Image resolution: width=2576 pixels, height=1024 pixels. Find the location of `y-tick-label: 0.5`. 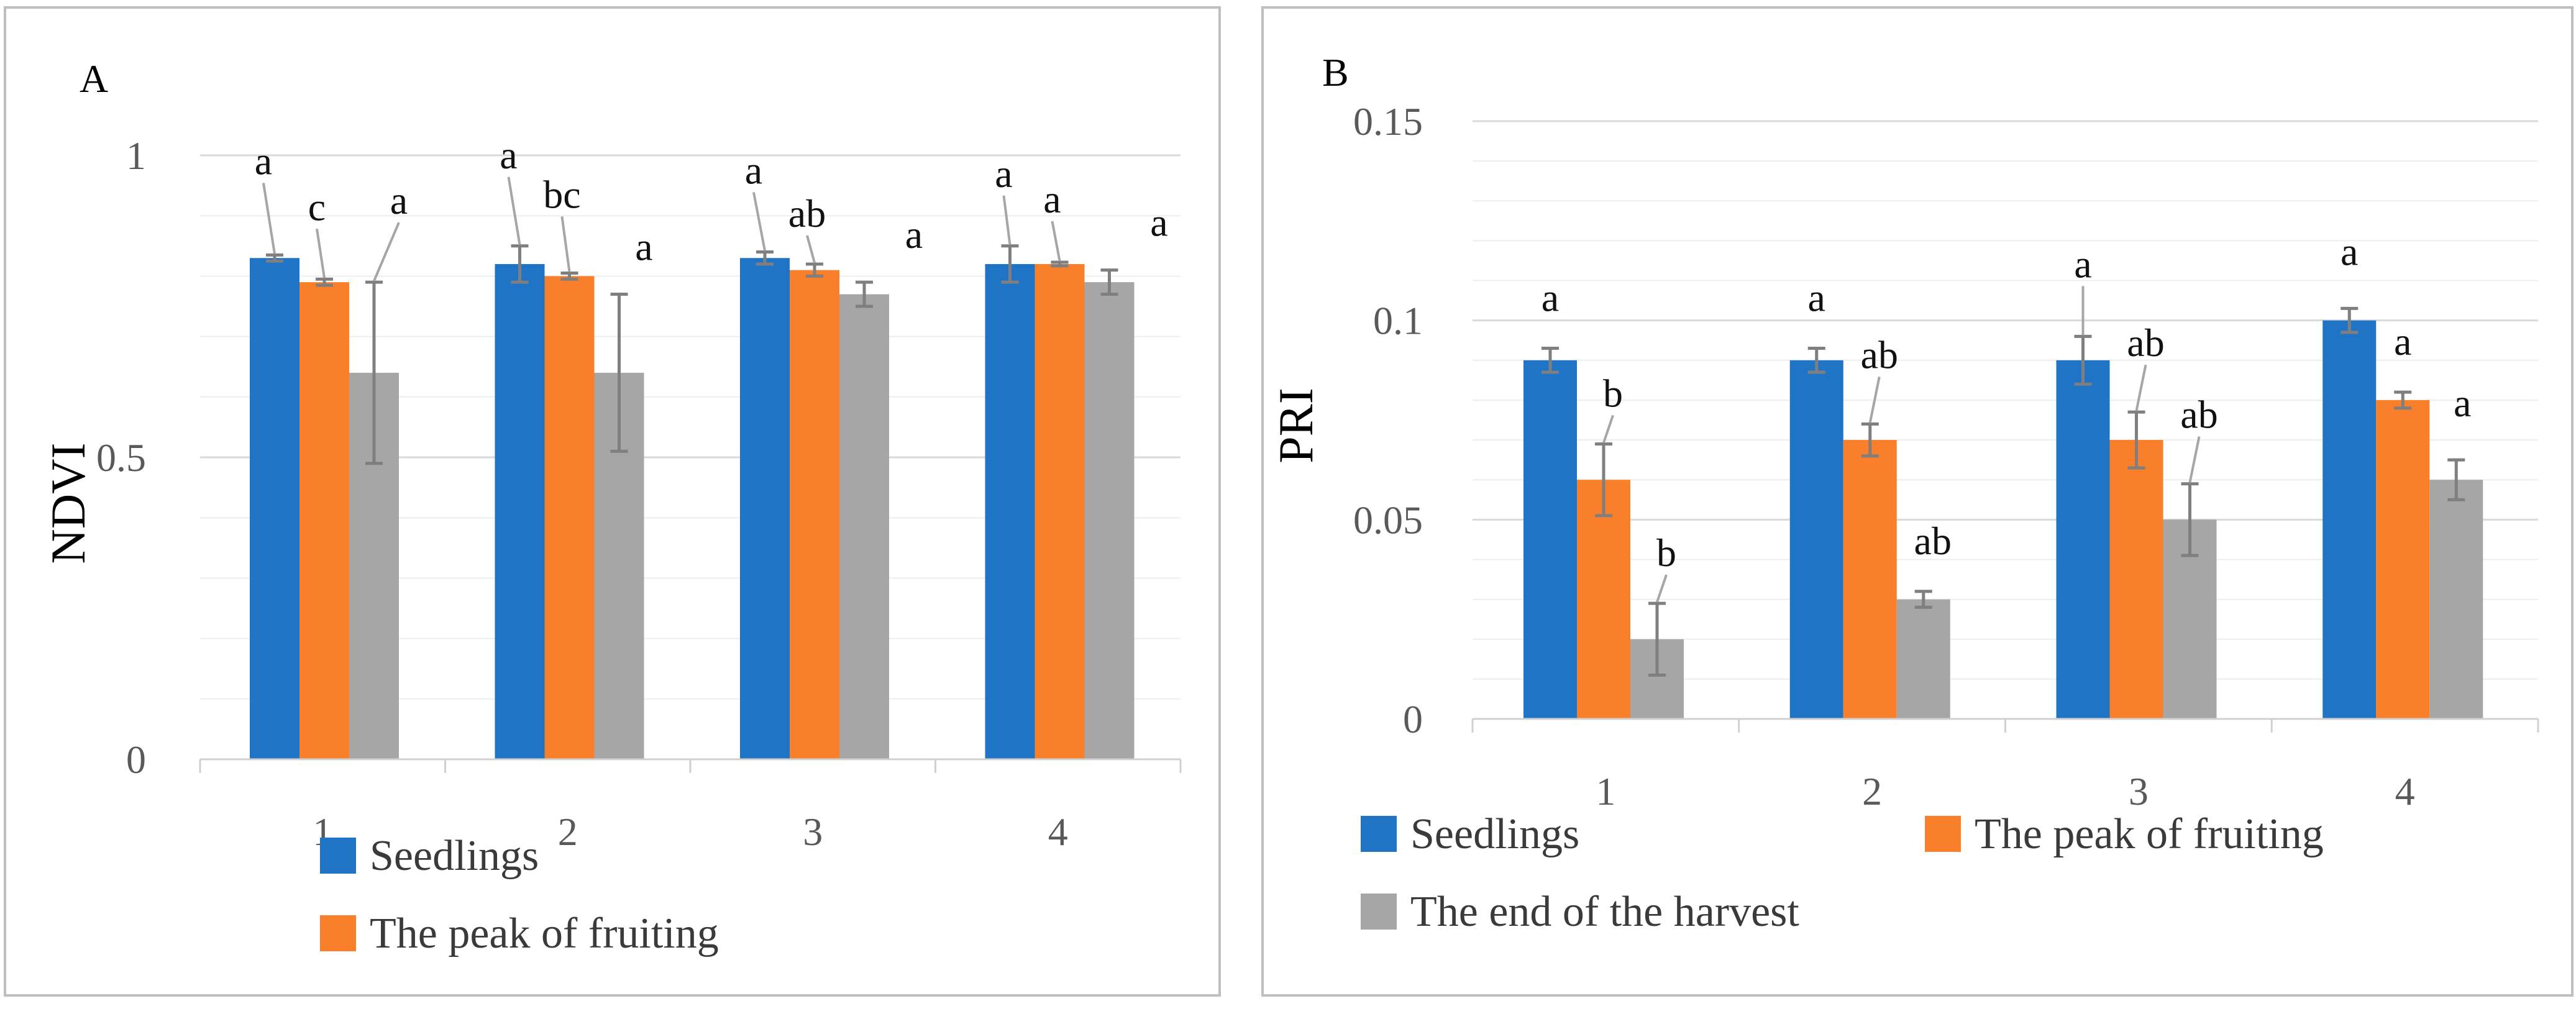

y-tick-label: 0.5 is located at coordinates (121, 458).